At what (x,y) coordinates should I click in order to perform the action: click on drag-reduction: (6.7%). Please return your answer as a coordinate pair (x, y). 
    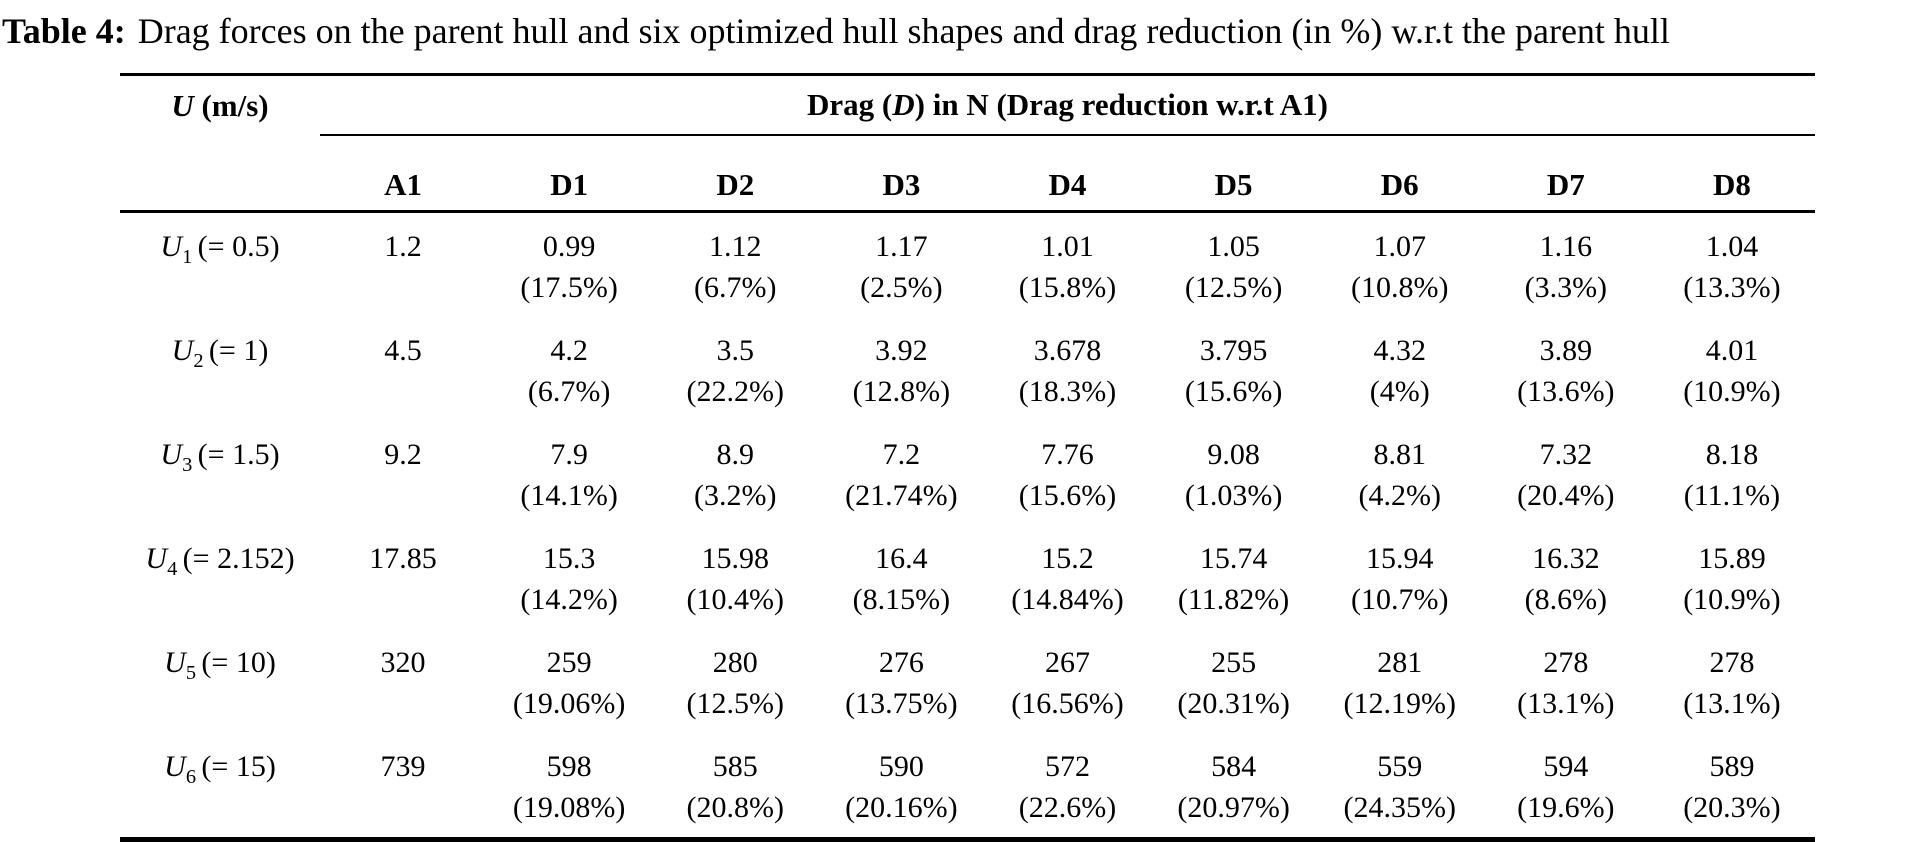
    Looking at the image, I should click on (735, 287).